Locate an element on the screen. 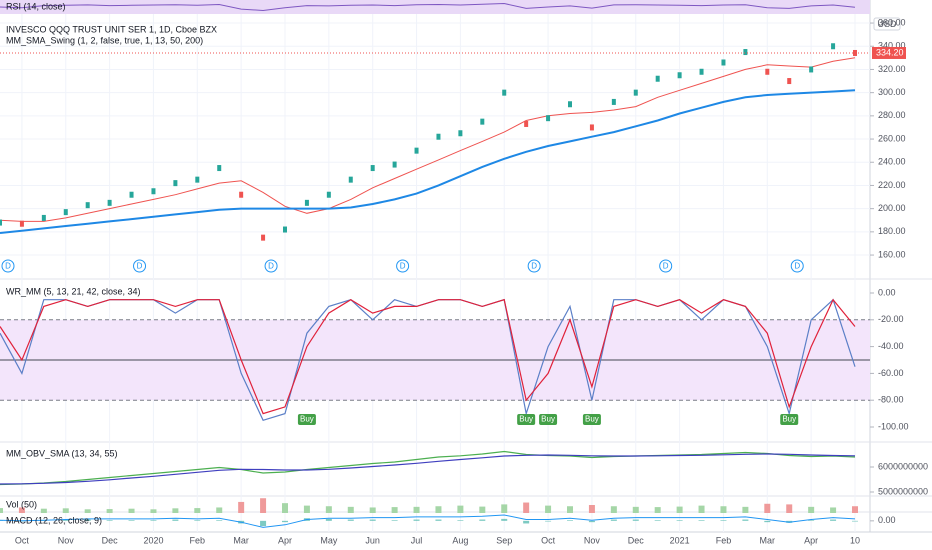  currency: USD is located at coordinates (887, 24).